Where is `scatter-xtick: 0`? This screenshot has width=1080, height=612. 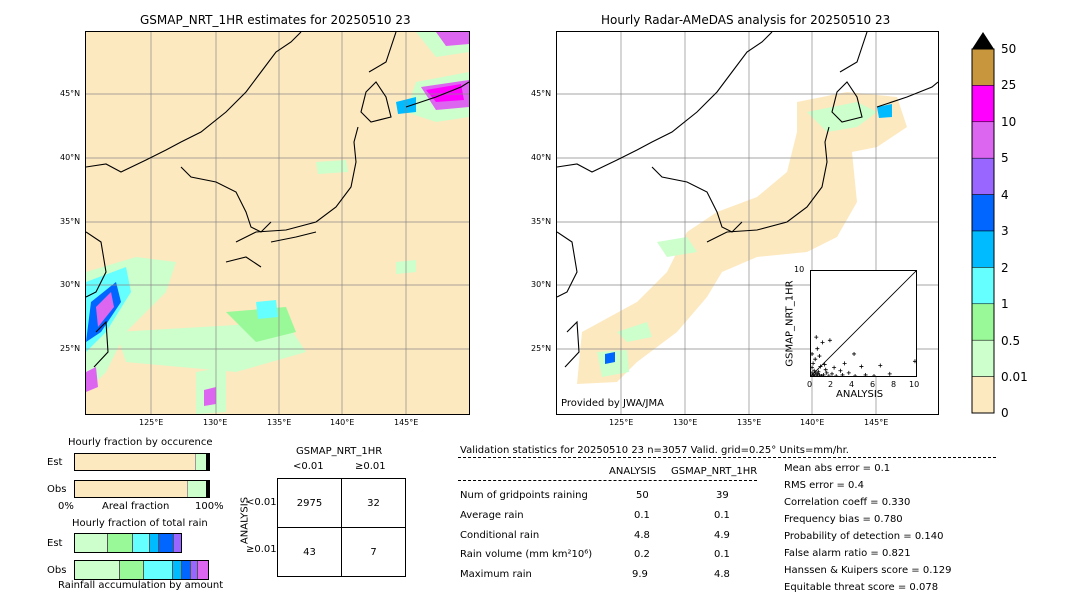
scatter-xtick: 0 is located at coordinates (810, 384).